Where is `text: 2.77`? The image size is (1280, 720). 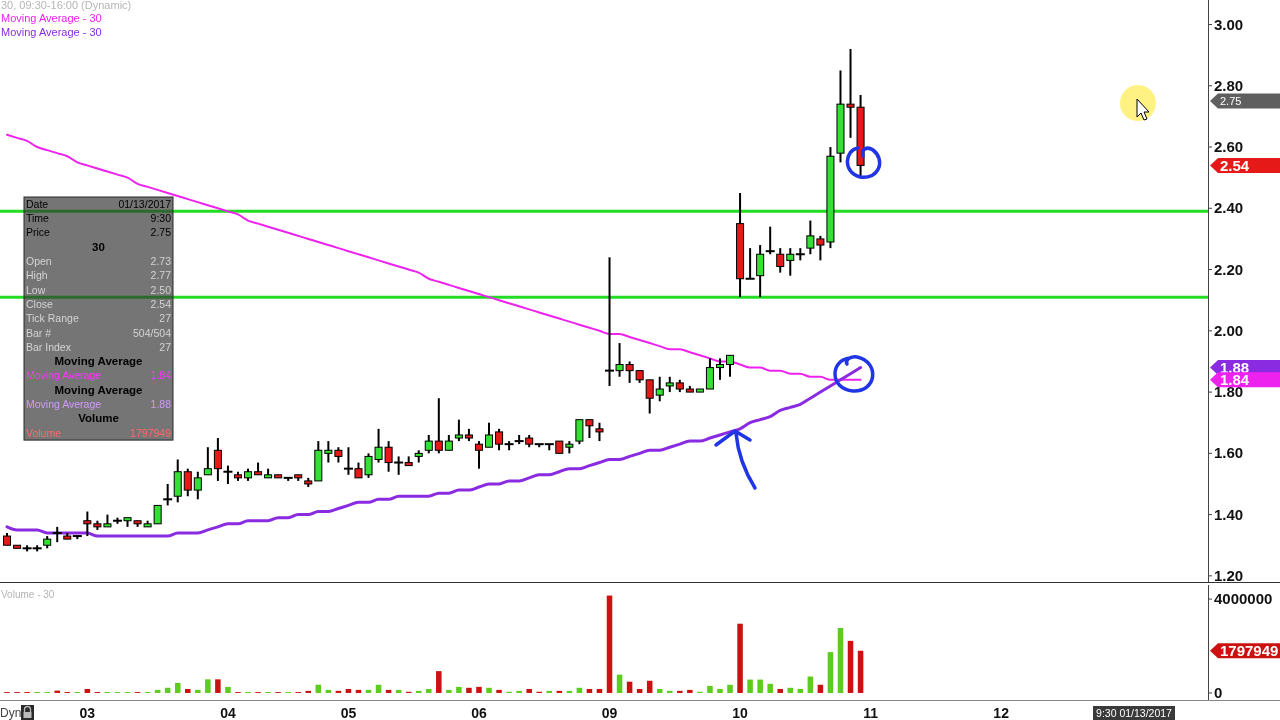
text: 2.77 is located at coordinates (160, 275).